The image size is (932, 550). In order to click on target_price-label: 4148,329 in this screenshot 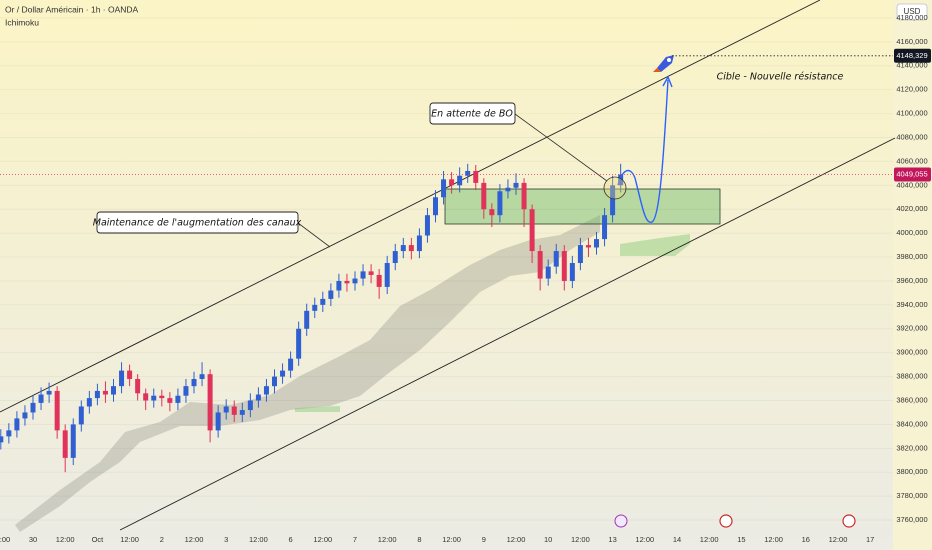, I will do `click(911, 55)`.